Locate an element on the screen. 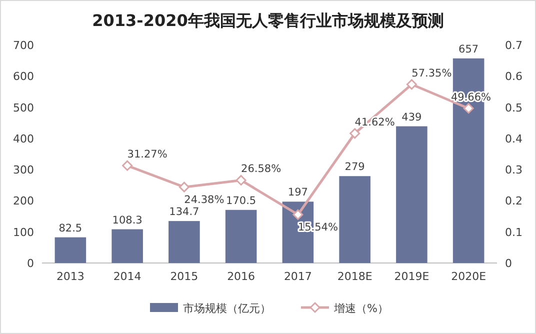 This screenshot has width=536, height=334. y-tick-label: 500 is located at coordinates (23, 107).